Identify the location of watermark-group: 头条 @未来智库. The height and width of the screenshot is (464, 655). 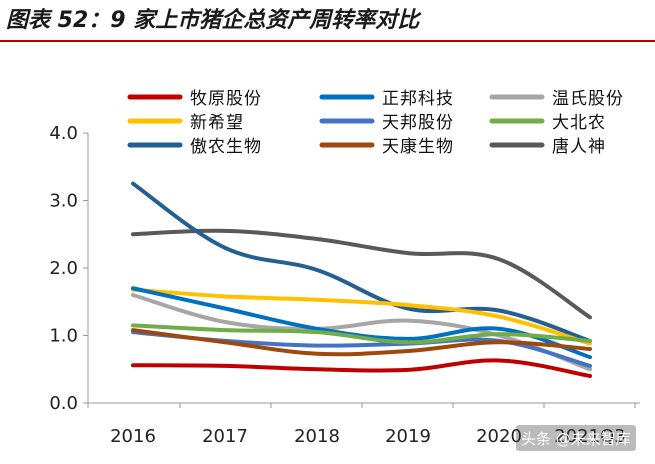
(576, 438).